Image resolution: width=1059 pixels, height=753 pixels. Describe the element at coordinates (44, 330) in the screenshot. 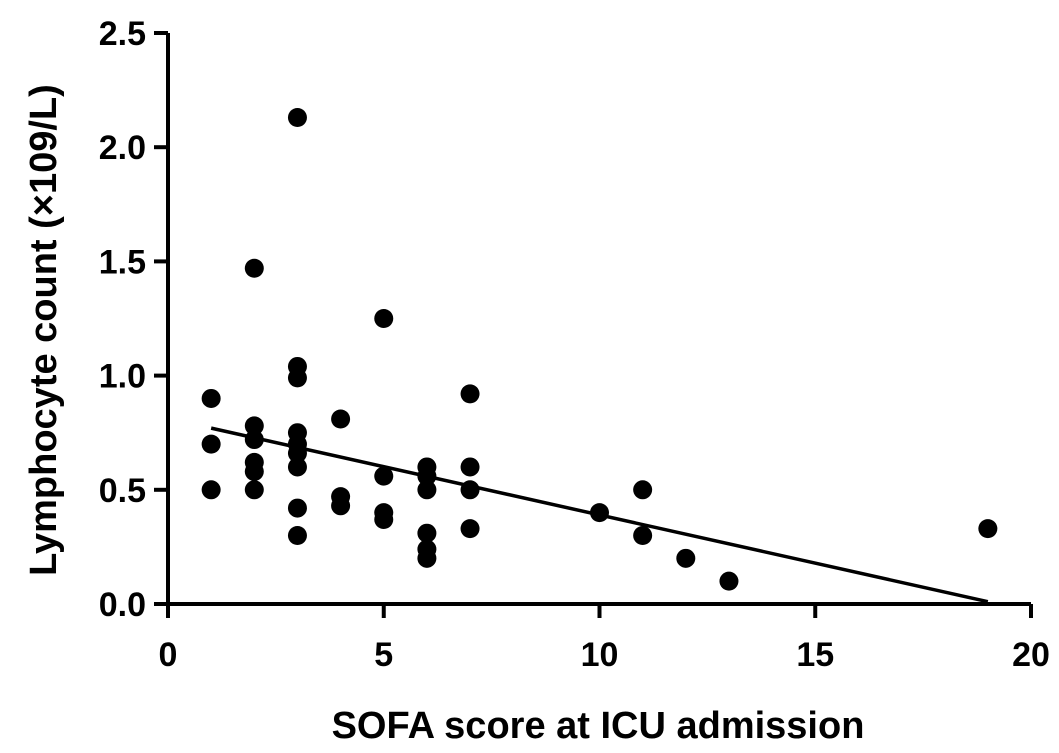

I see `y-axis-title: Lymphocyte count (×109/L)` at that location.